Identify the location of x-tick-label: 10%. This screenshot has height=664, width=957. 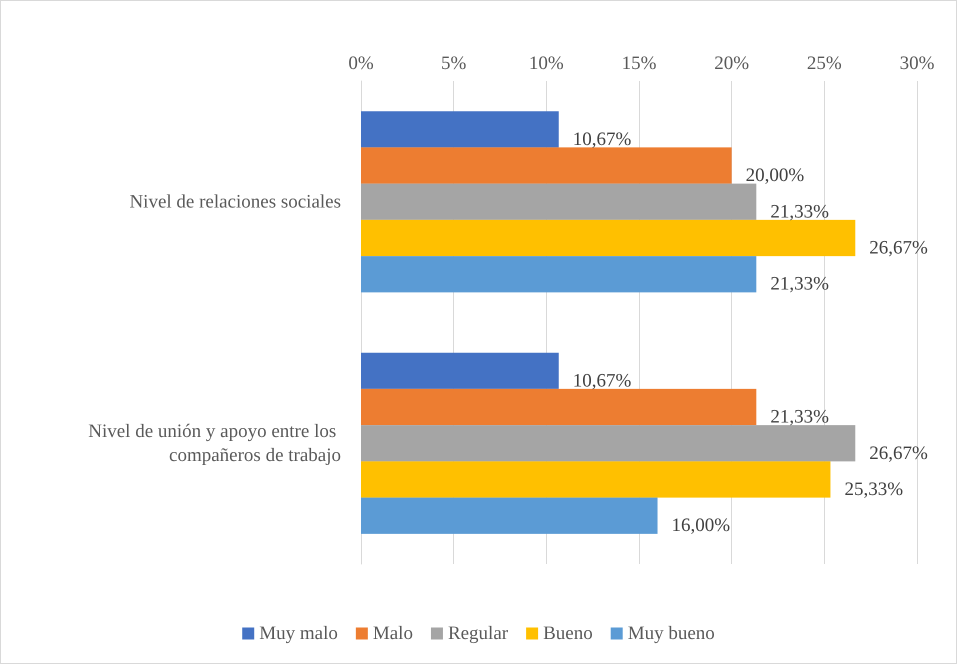
(546, 63).